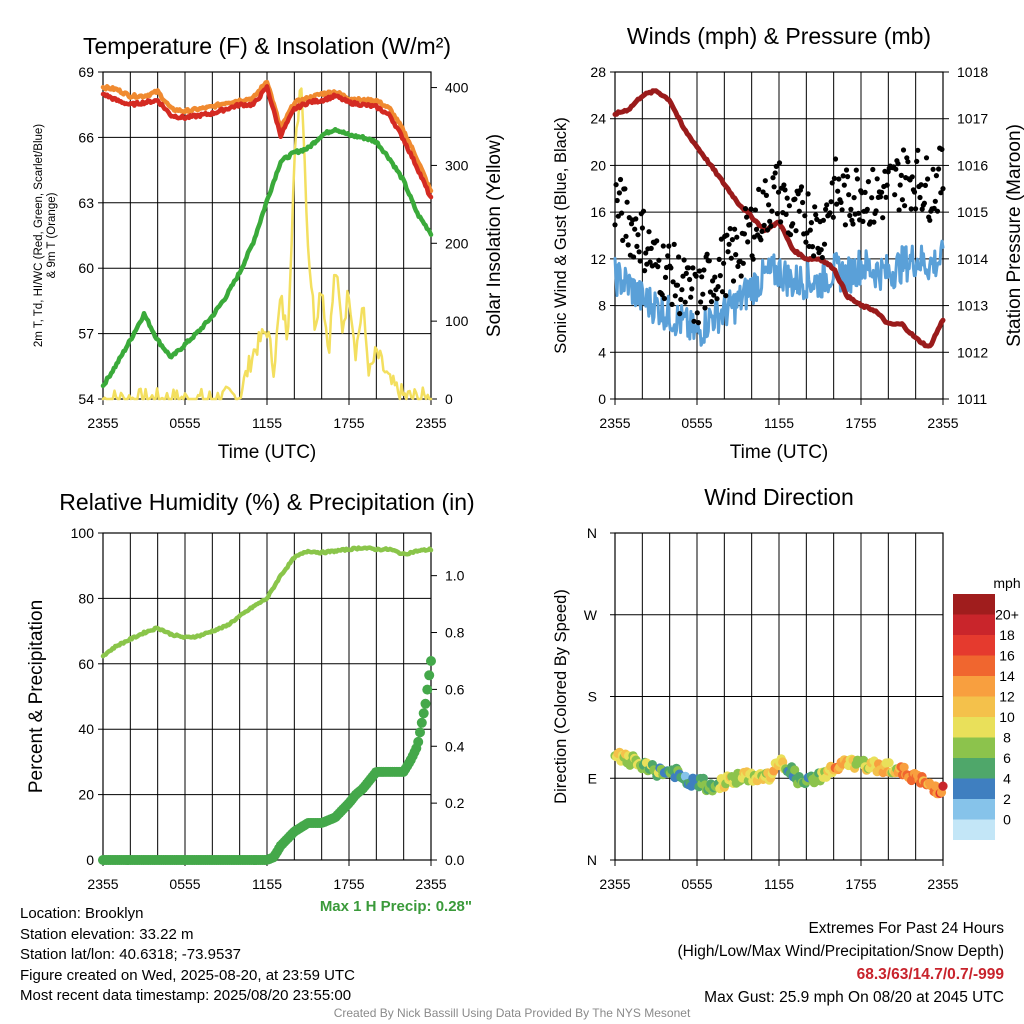 Image resolution: width=1024 pixels, height=1024 pixels. Describe the element at coordinates (1007, 697) in the screenshot. I see `legend-label: 12` at that location.